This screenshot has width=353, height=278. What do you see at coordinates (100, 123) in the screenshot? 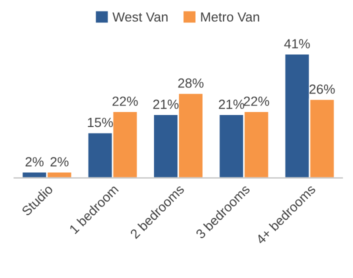
I see `data-label: 15%` at bounding box center [100, 123].